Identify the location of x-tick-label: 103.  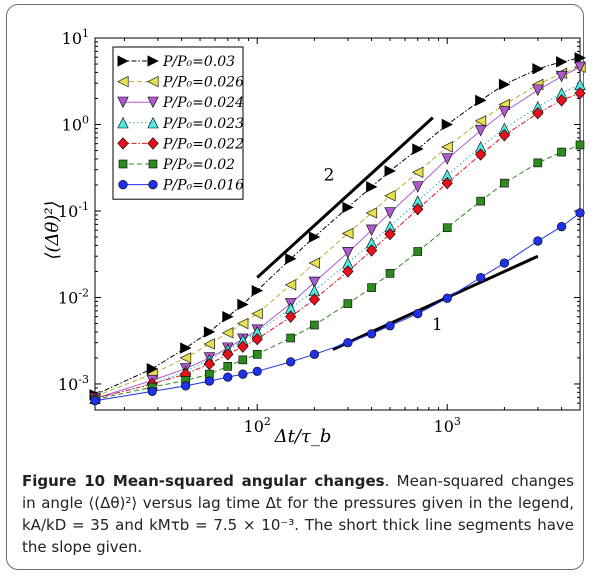
(447, 425).